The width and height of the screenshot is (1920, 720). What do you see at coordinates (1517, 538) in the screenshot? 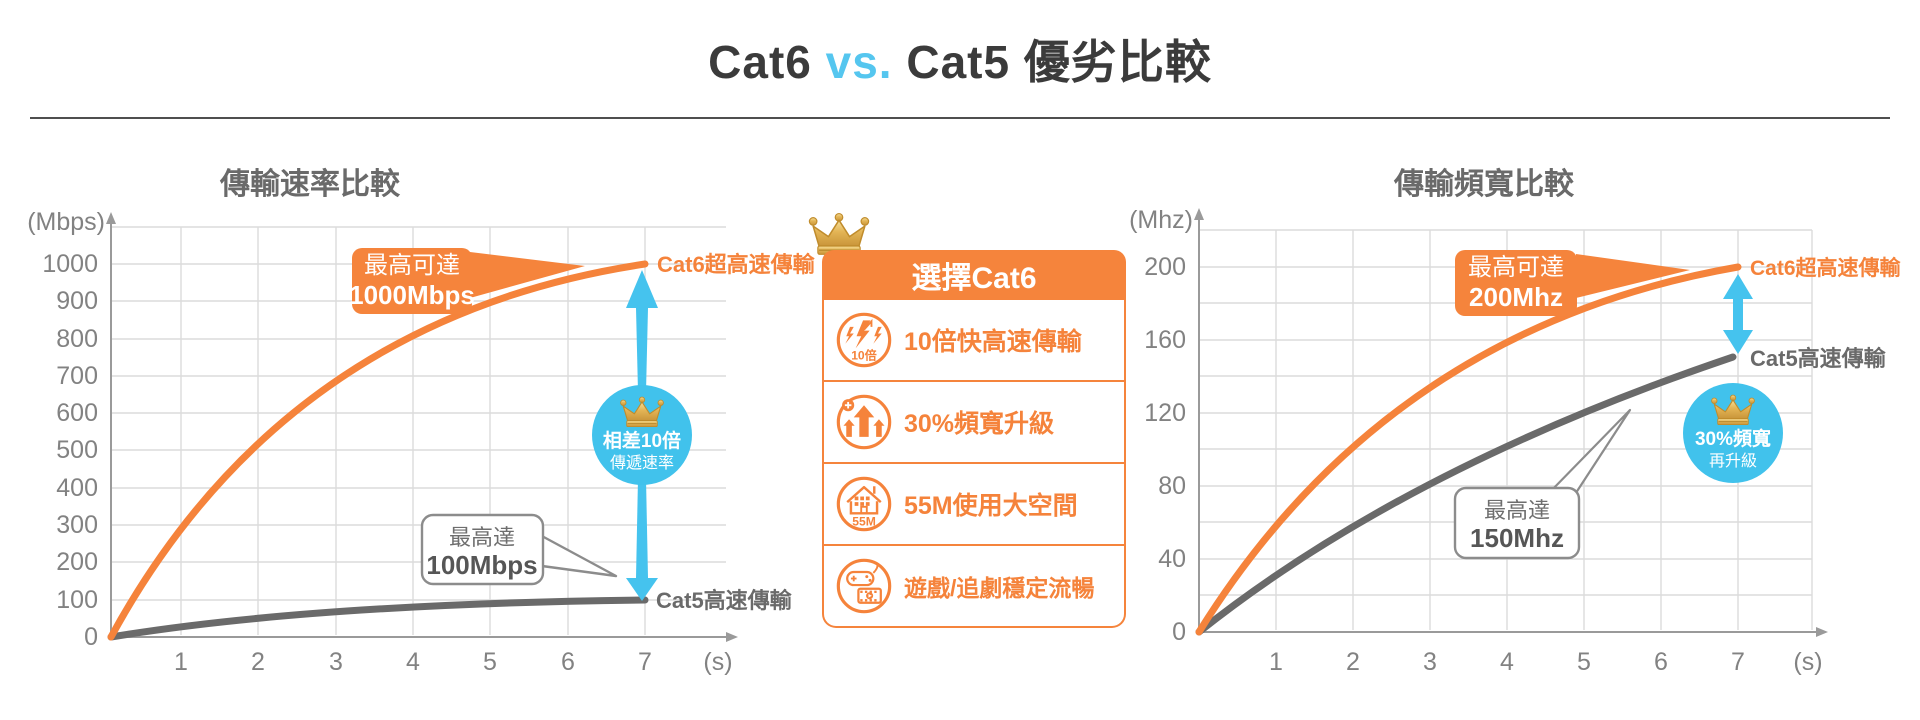
I see `svg-text: 150Mhz` at bounding box center [1517, 538].